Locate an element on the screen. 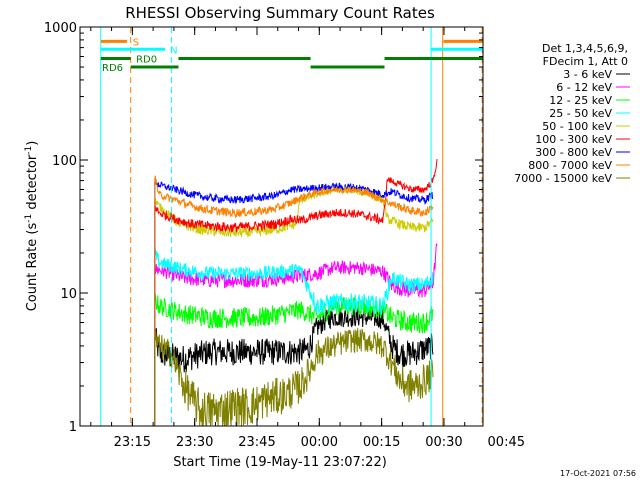 The image size is (640, 480). legend-item-100-300-kev: 100 - 300 keV is located at coordinates (573, 139).